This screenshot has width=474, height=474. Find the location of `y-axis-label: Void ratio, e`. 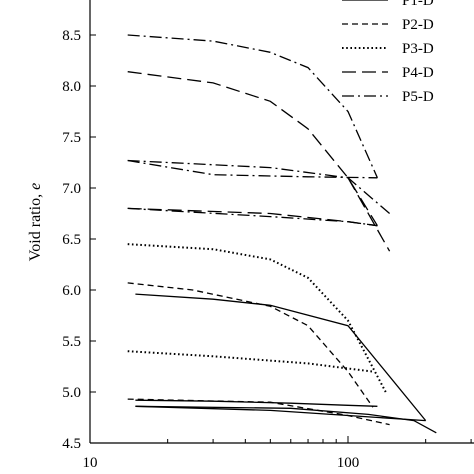

y-axis-label: Void ratio, e is located at coordinates (35, 222).